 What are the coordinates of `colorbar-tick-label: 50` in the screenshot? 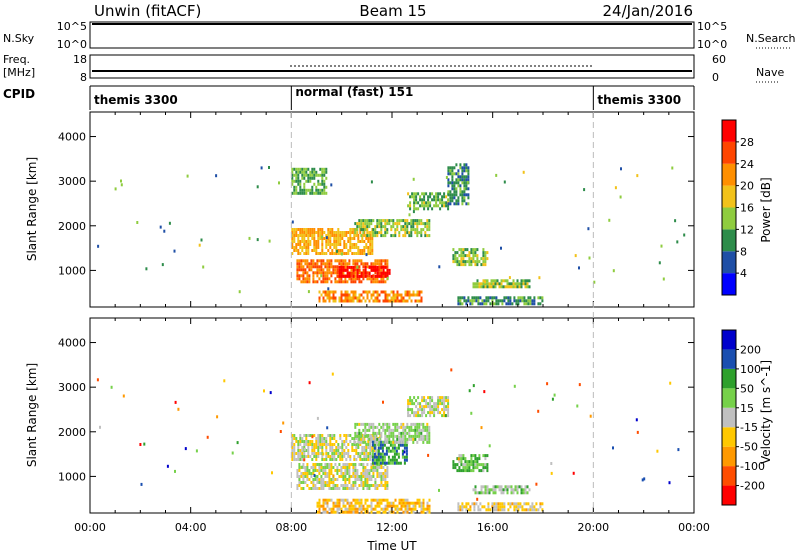 It's located at (747, 388).